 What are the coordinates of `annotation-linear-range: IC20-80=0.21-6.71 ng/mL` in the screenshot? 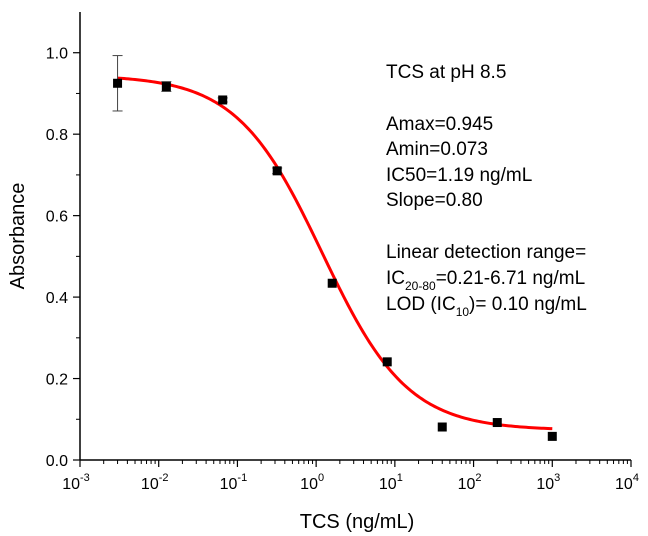 It's located at (485, 280).